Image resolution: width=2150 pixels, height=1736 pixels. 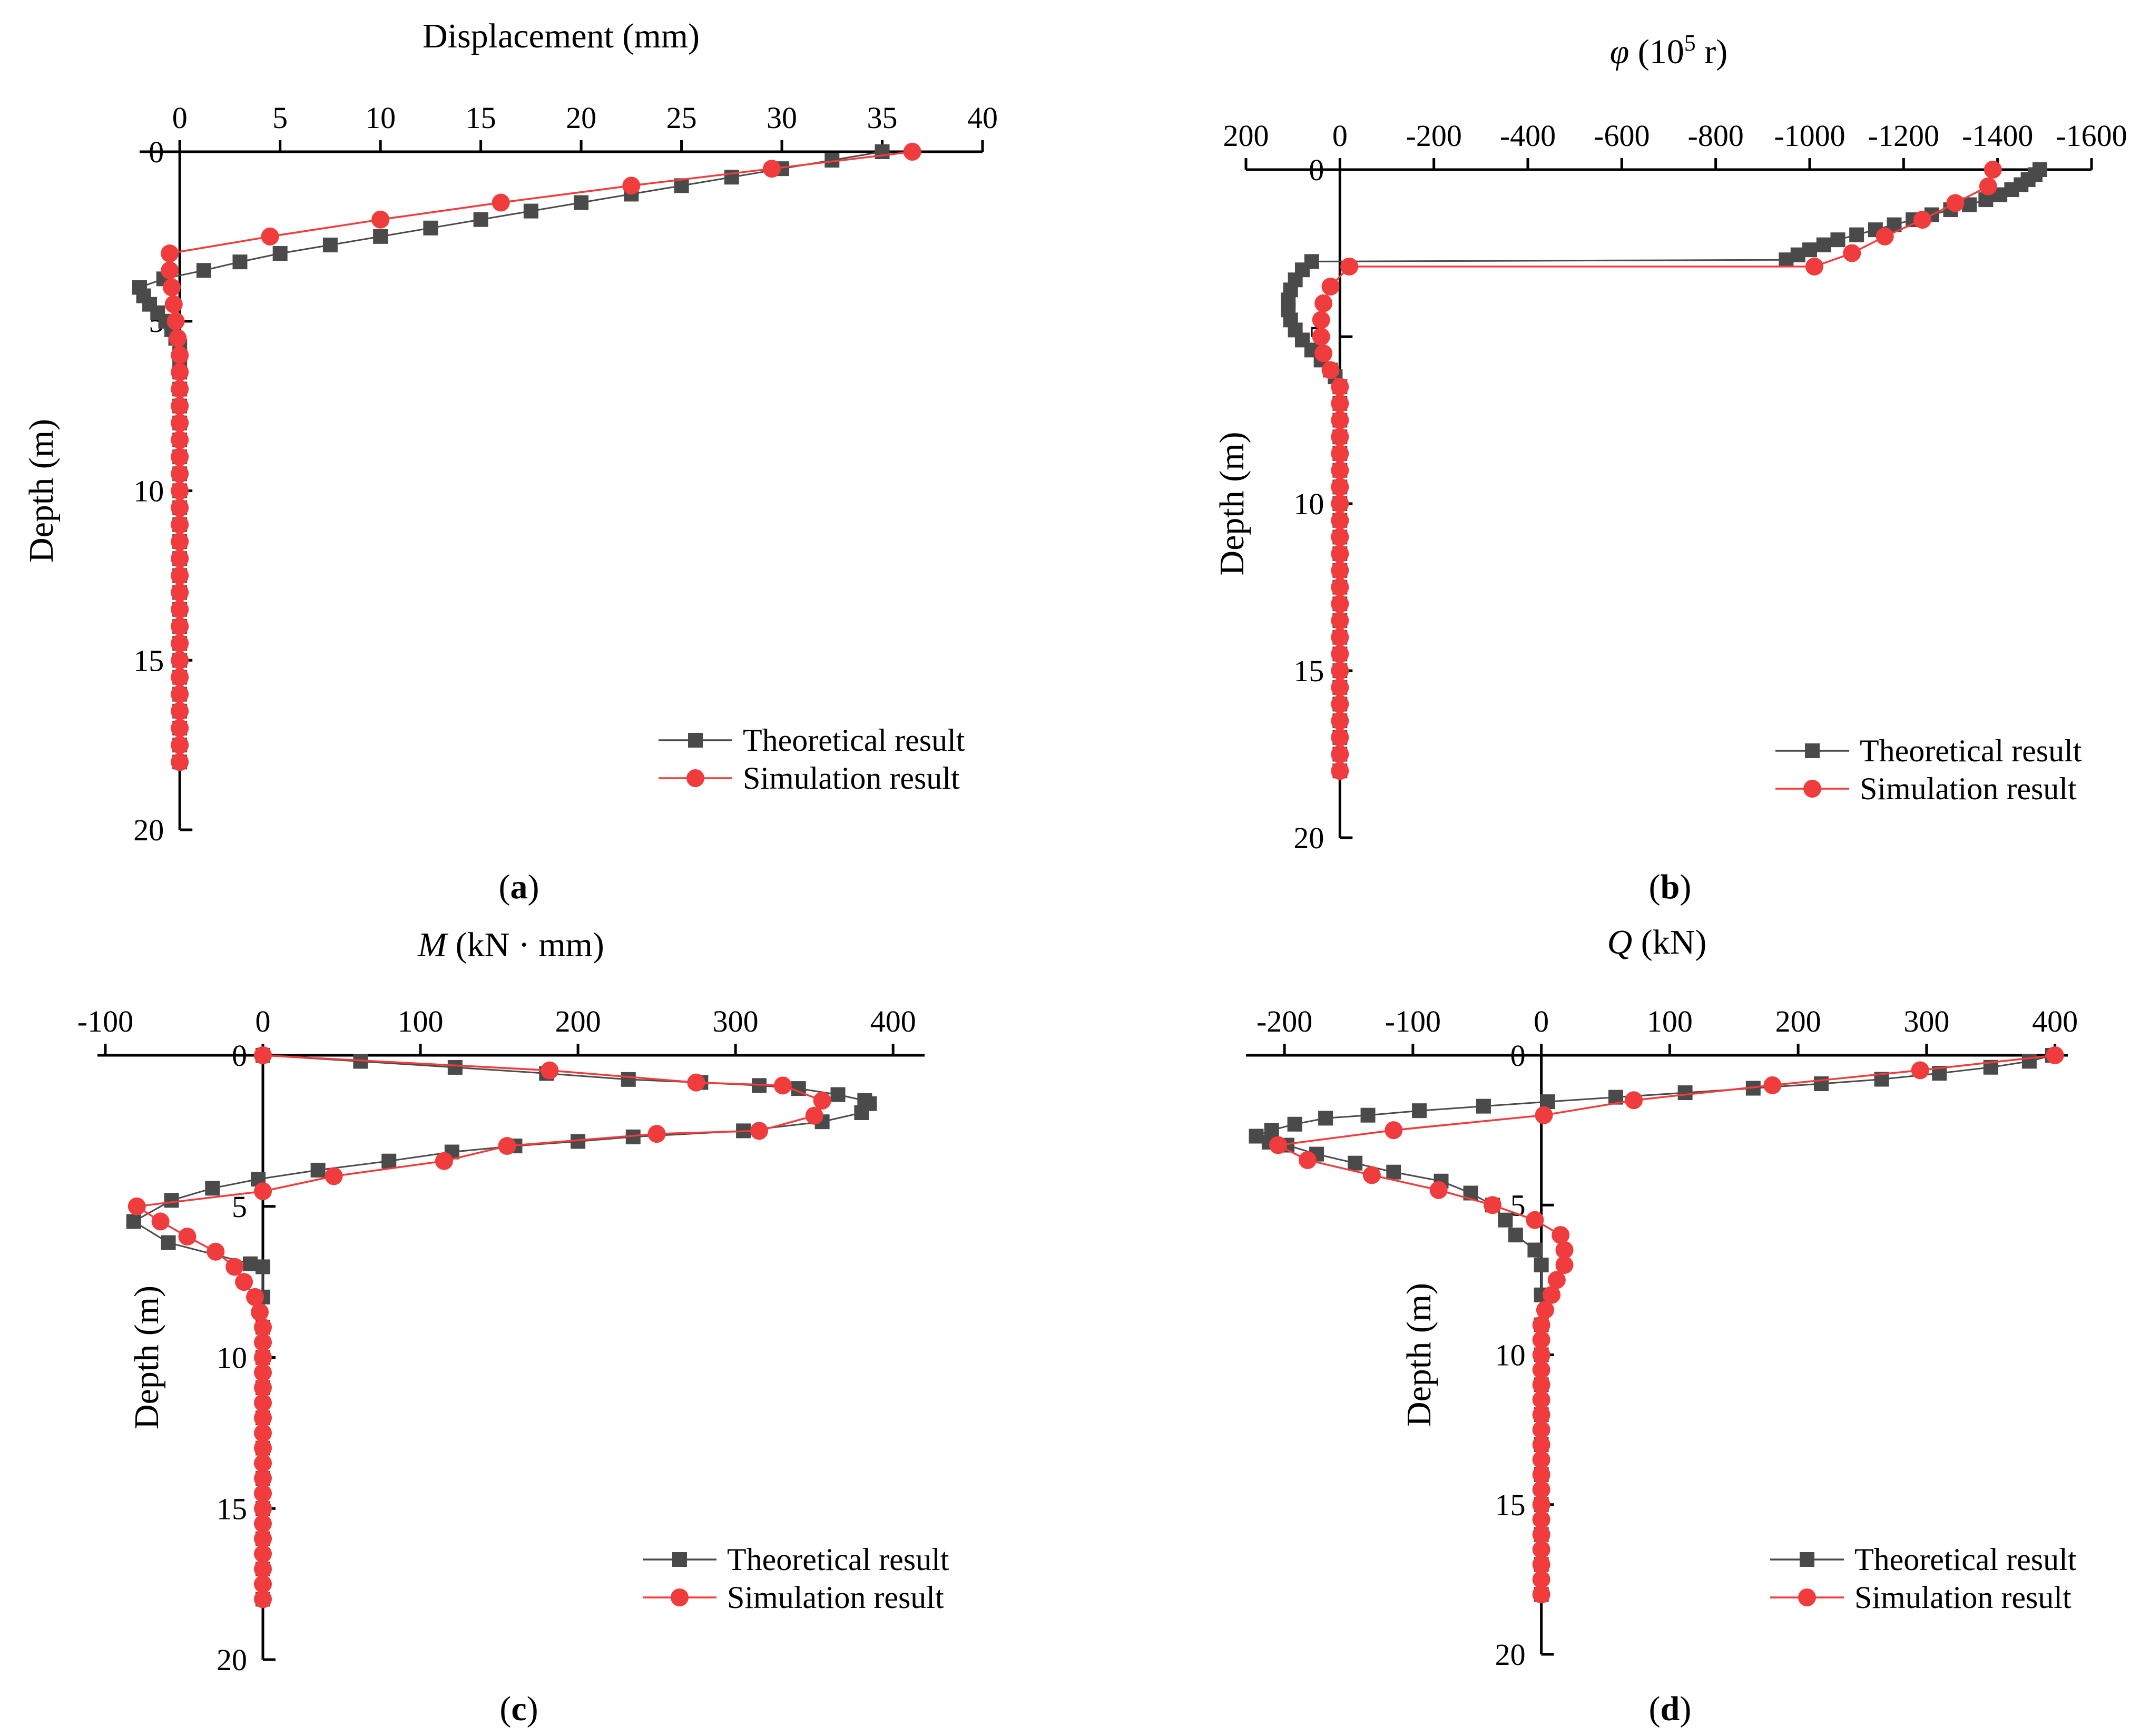 What do you see at coordinates (736, 1021) in the screenshot?
I see `x-tick-label: 300` at bounding box center [736, 1021].